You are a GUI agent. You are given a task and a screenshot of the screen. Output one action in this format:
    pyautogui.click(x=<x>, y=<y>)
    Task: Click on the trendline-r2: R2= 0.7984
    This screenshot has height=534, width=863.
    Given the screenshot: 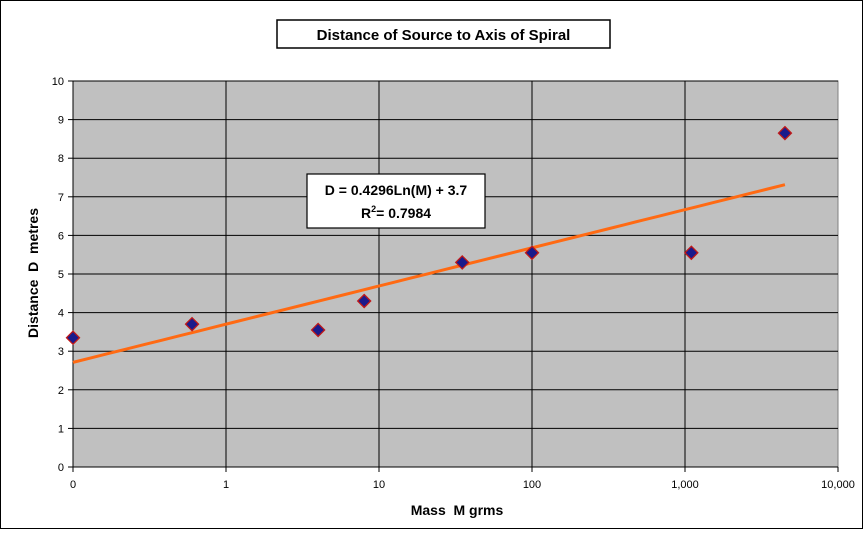 What is the action you would take?
    pyautogui.click(x=396, y=212)
    